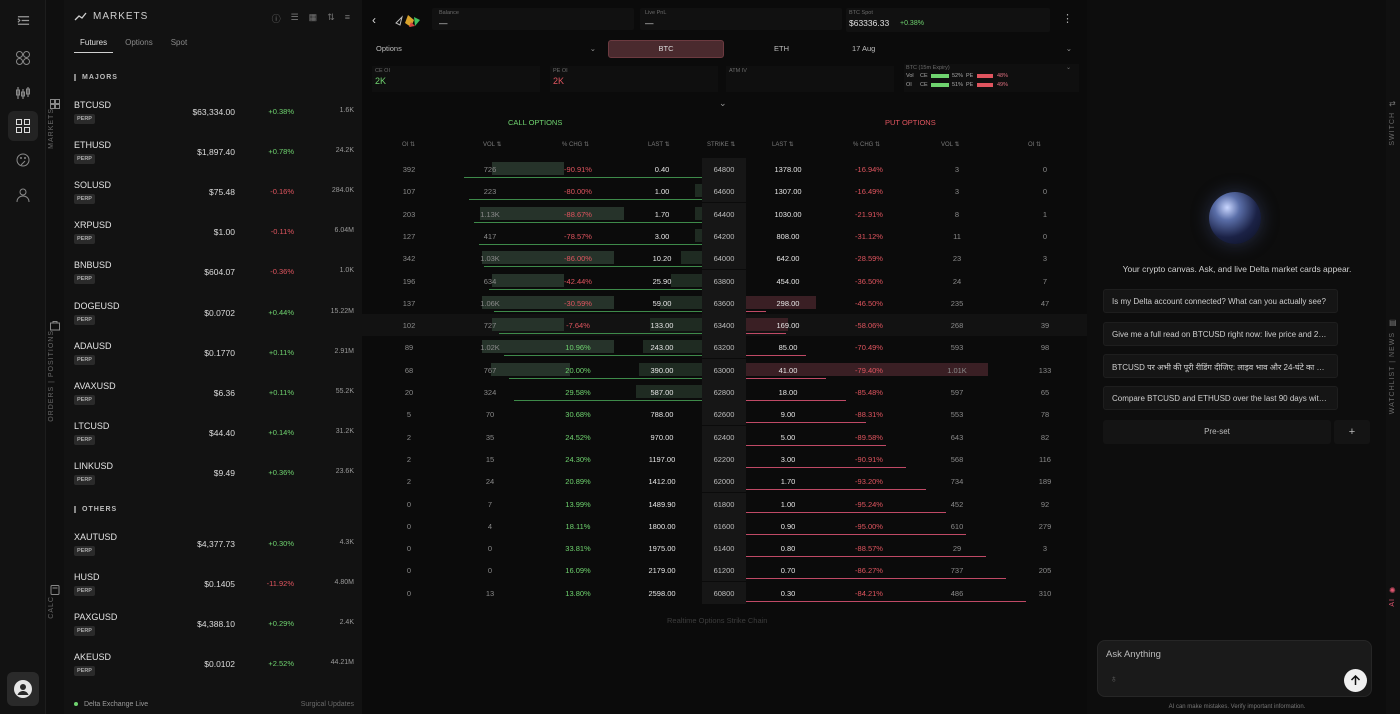 The height and width of the screenshot is (714, 1400). What do you see at coordinates (1035, 145) in the screenshot?
I see `header-put-oi: OI ⇅` at bounding box center [1035, 145].